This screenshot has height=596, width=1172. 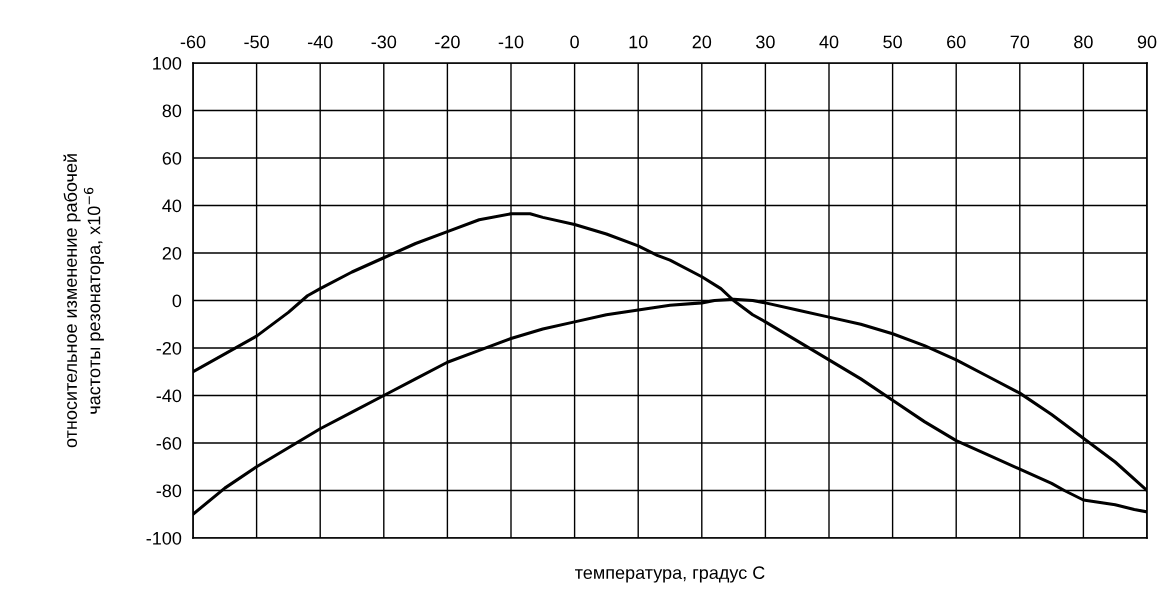 I want to click on x-tick-label: 30, so click(x=765, y=42).